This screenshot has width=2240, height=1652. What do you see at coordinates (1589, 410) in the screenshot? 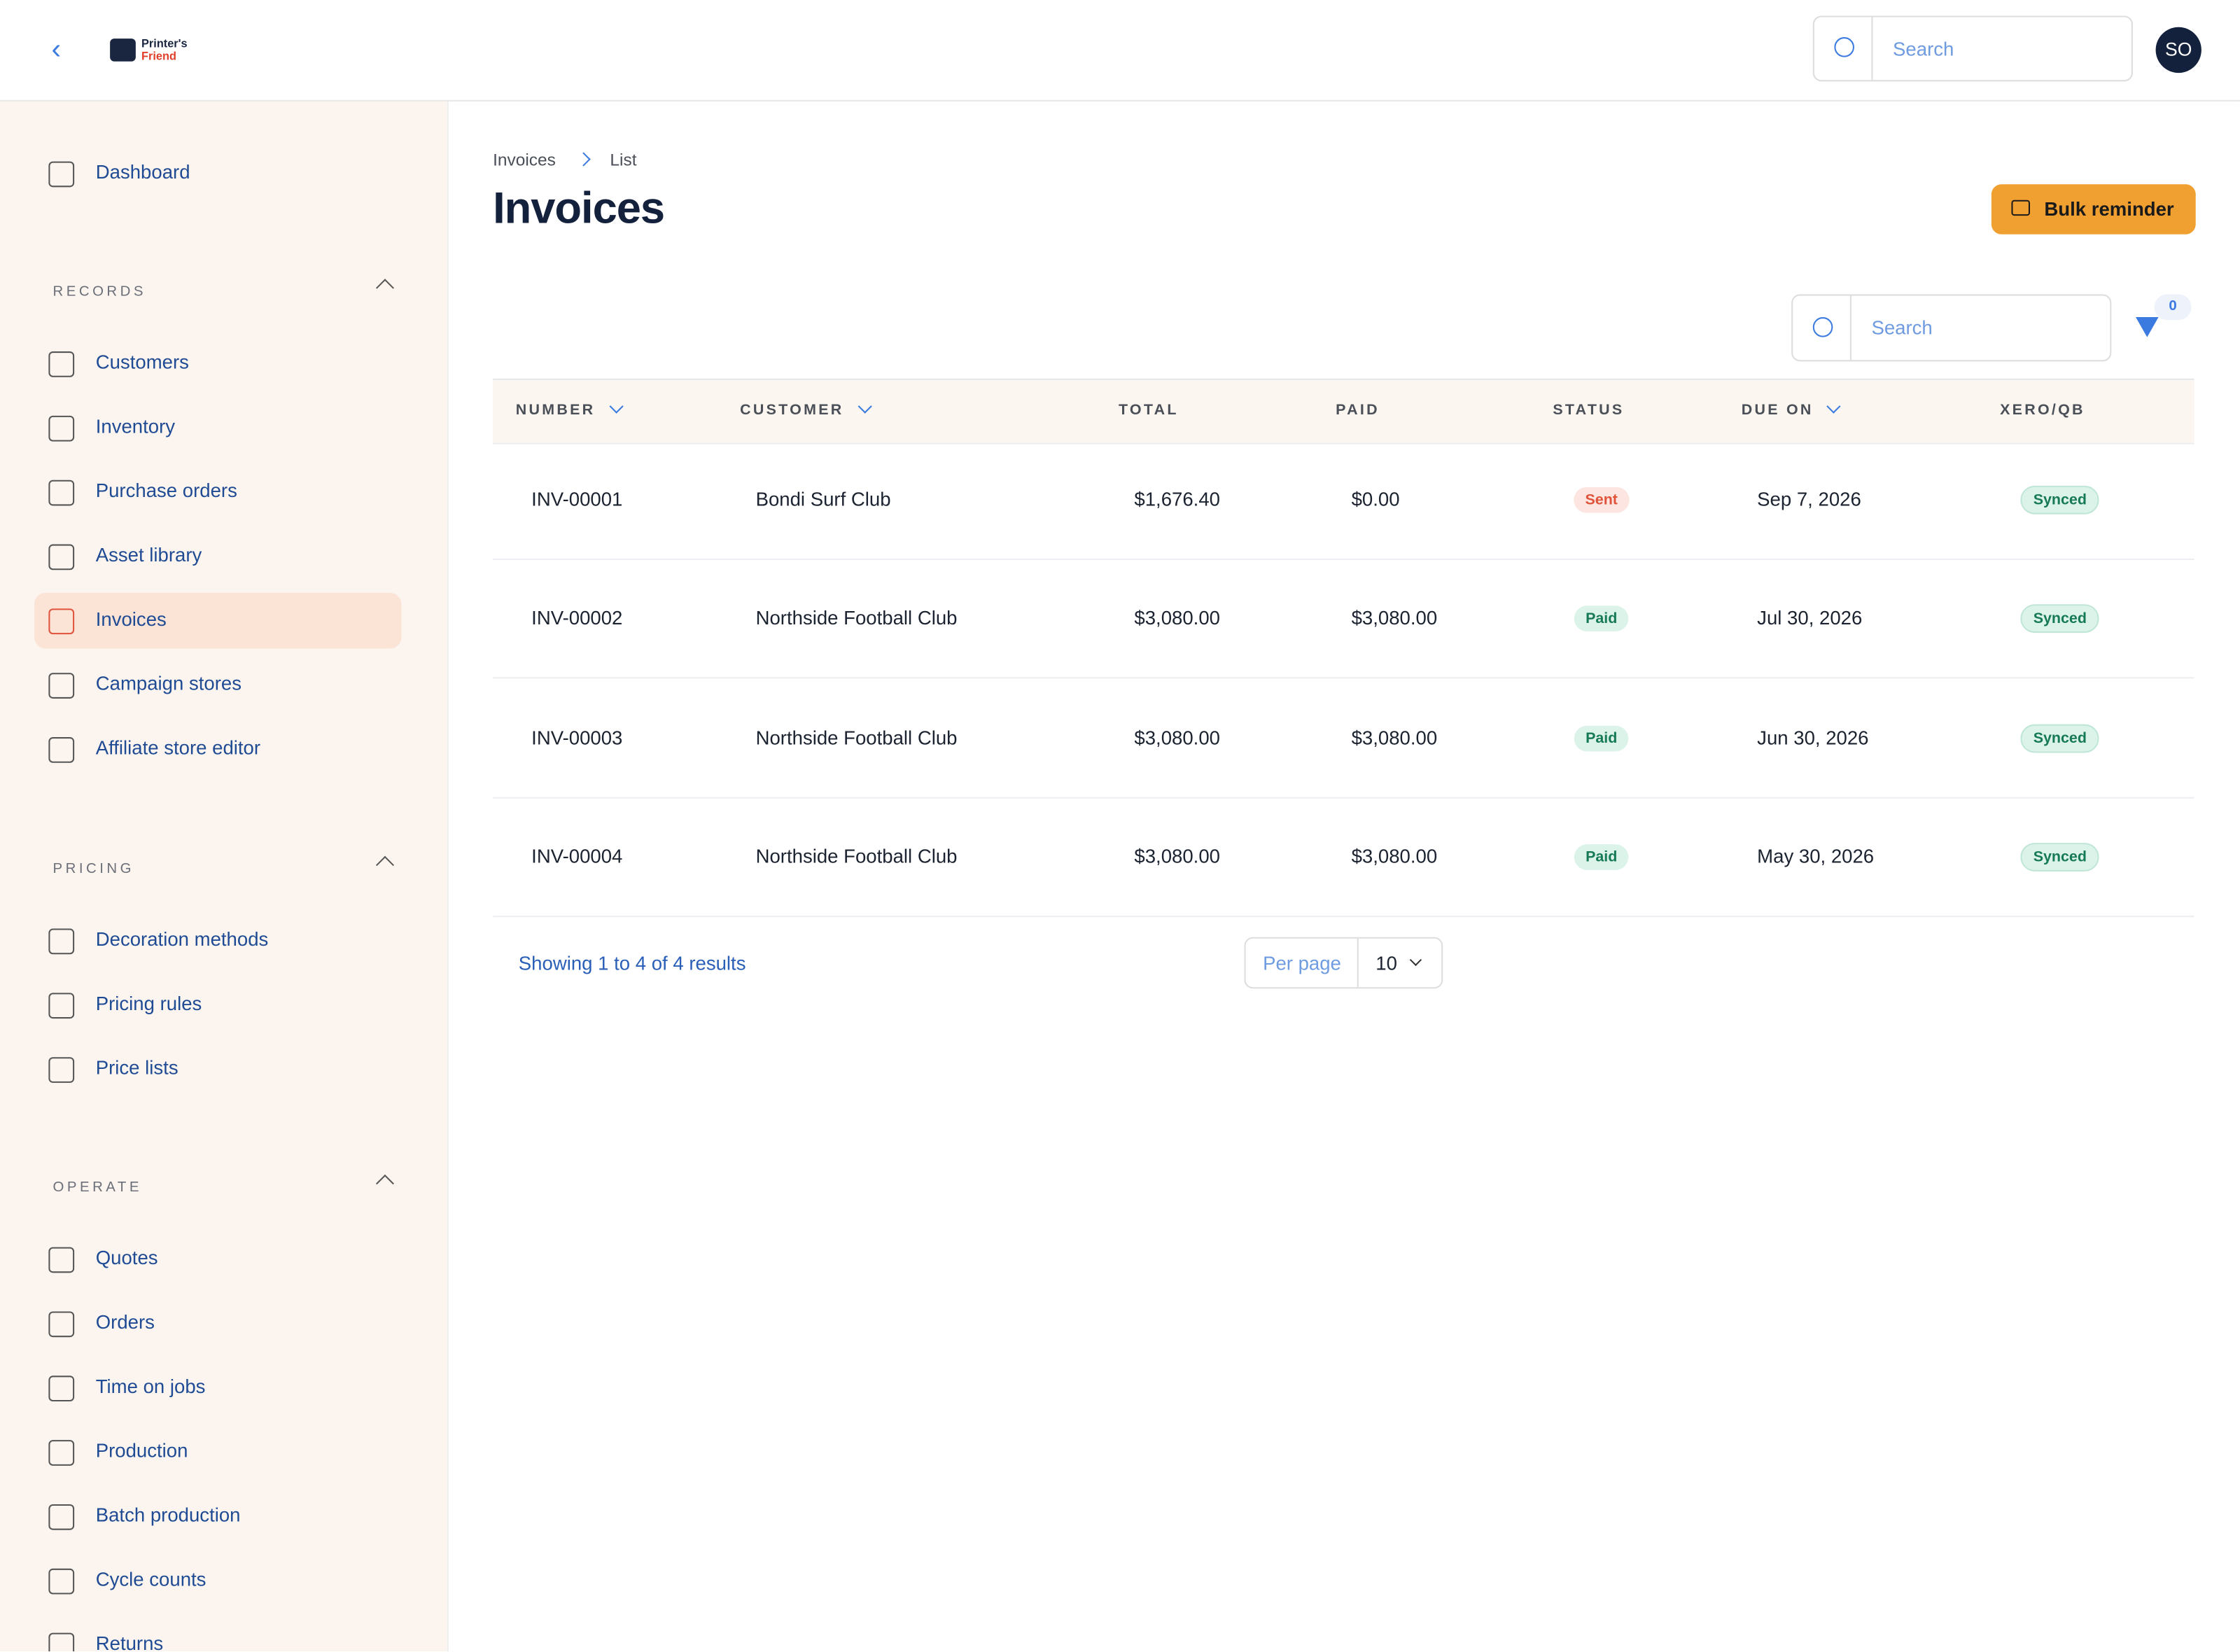
I see `column-header: STATUS` at bounding box center [1589, 410].